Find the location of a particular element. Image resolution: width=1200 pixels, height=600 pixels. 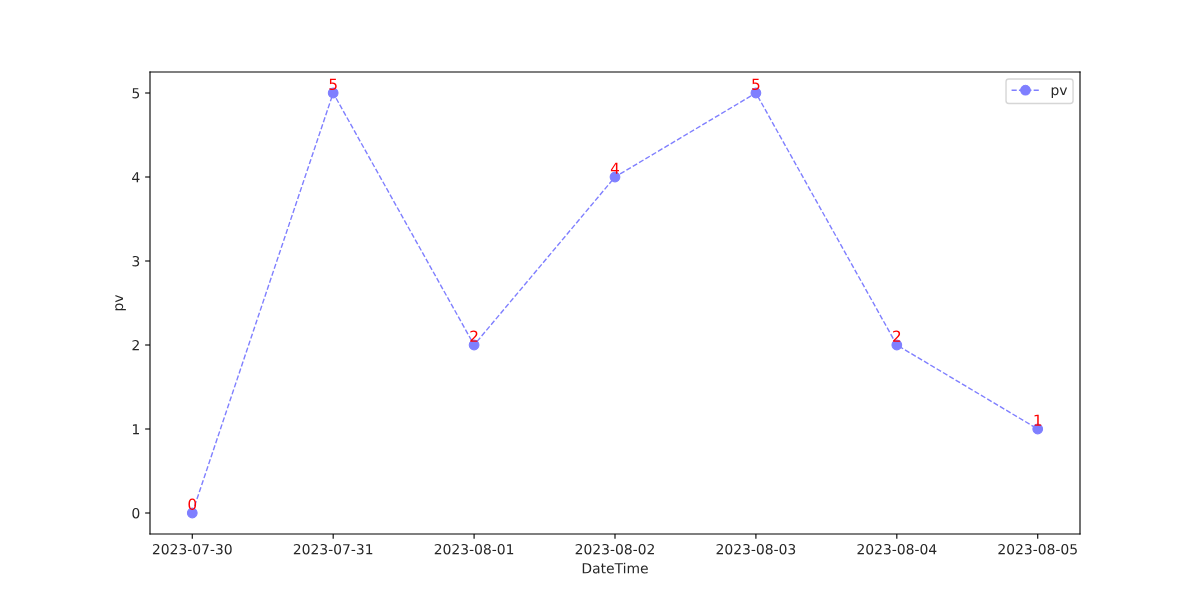

x-tick-label: 2023-08-04 is located at coordinates (897, 549).